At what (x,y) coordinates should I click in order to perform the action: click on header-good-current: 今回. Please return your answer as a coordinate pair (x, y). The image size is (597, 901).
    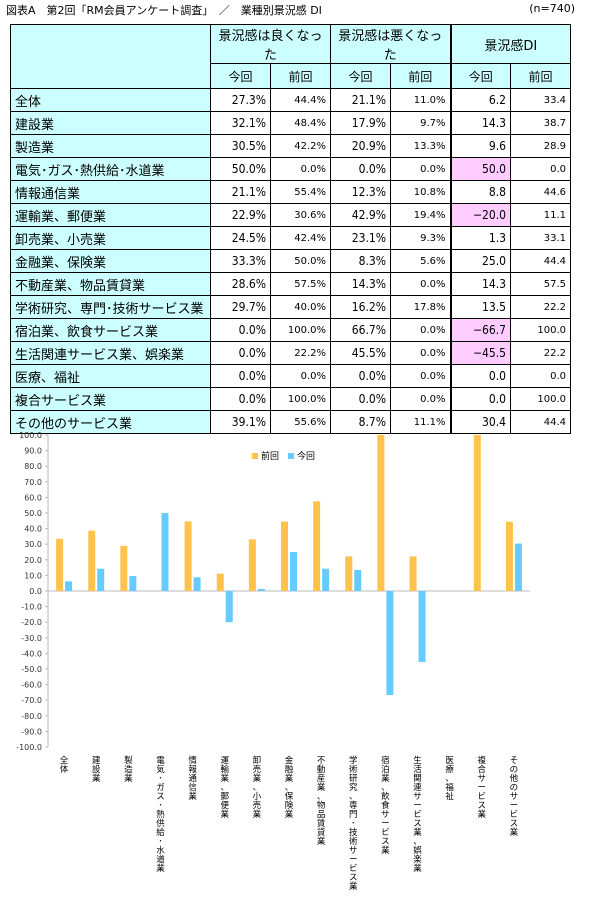
    Looking at the image, I should click on (240, 76).